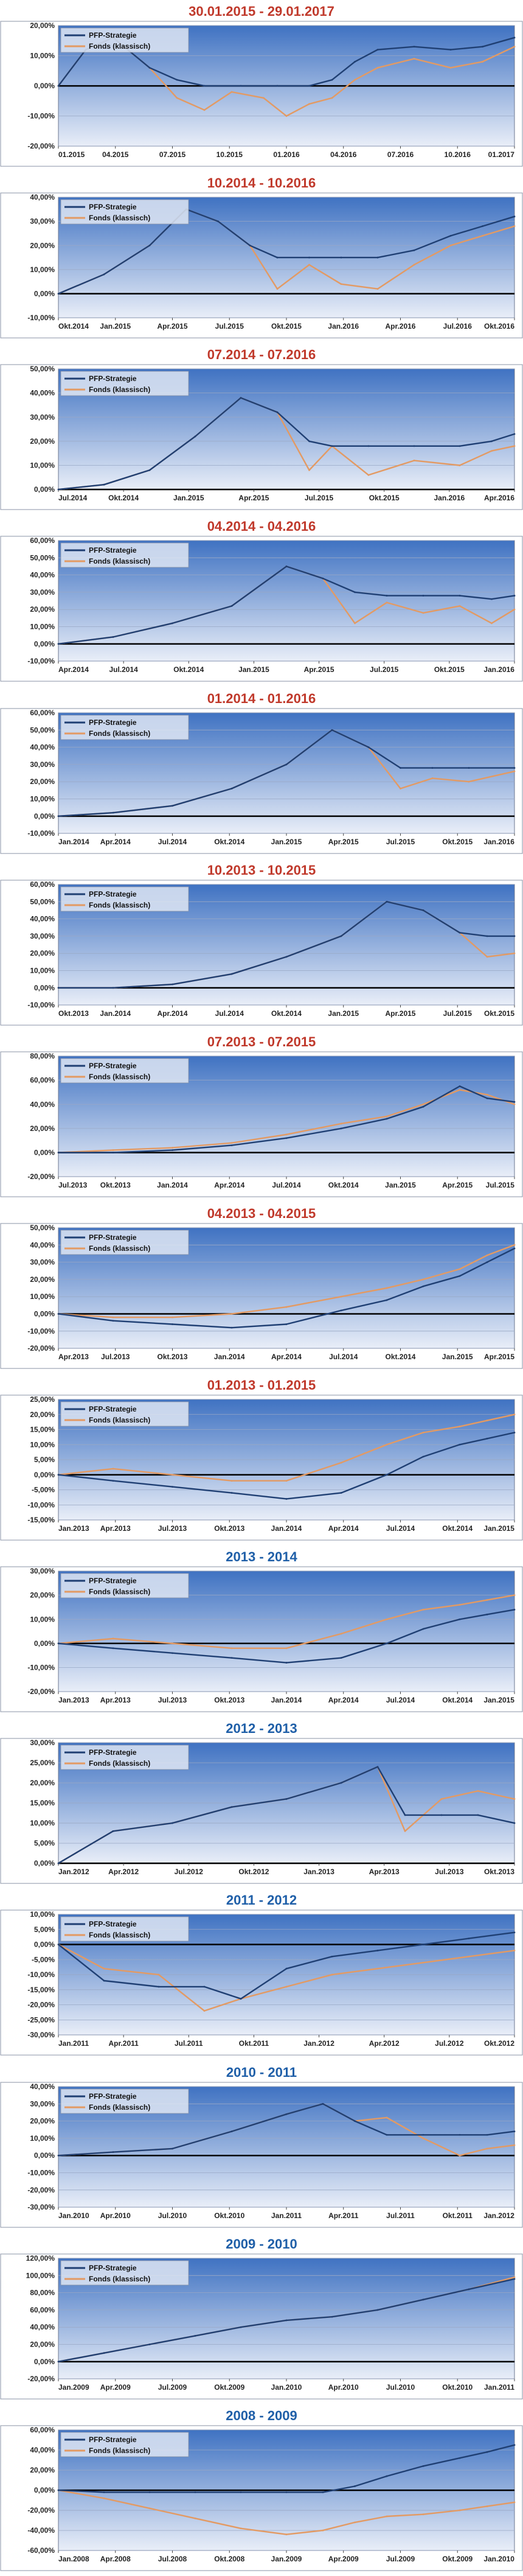 This screenshot has width=523, height=2576. I want to click on y-tick-label: -20,00%, so click(41, 1176).